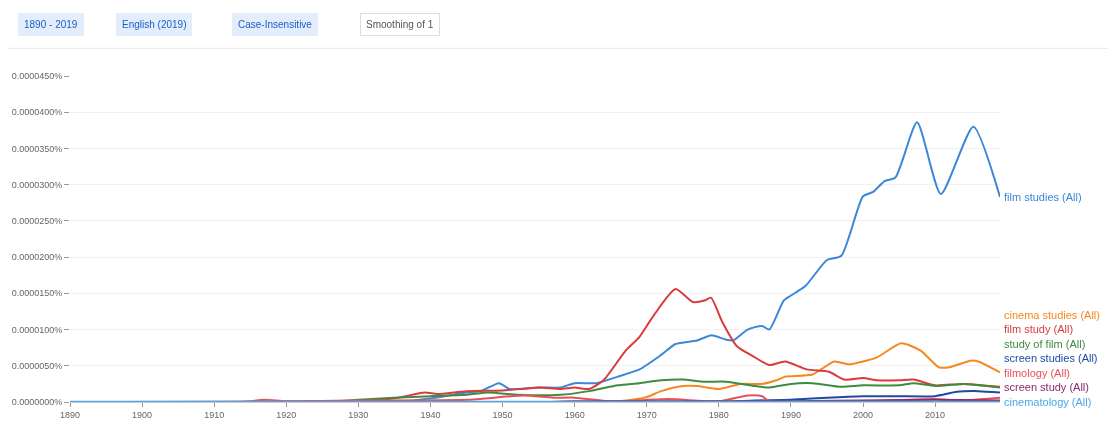 The height and width of the screenshot is (432, 1109). What do you see at coordinates (37, 148) in the screenshot?
I see `y-tick-label: 0.0000350%` at bounding box center [37, 148].